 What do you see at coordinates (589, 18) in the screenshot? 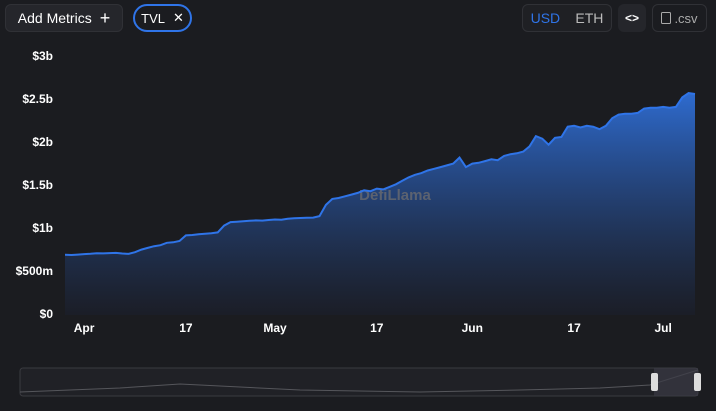
I see `currency-eth: ETH` at bounding box center [589, 18].